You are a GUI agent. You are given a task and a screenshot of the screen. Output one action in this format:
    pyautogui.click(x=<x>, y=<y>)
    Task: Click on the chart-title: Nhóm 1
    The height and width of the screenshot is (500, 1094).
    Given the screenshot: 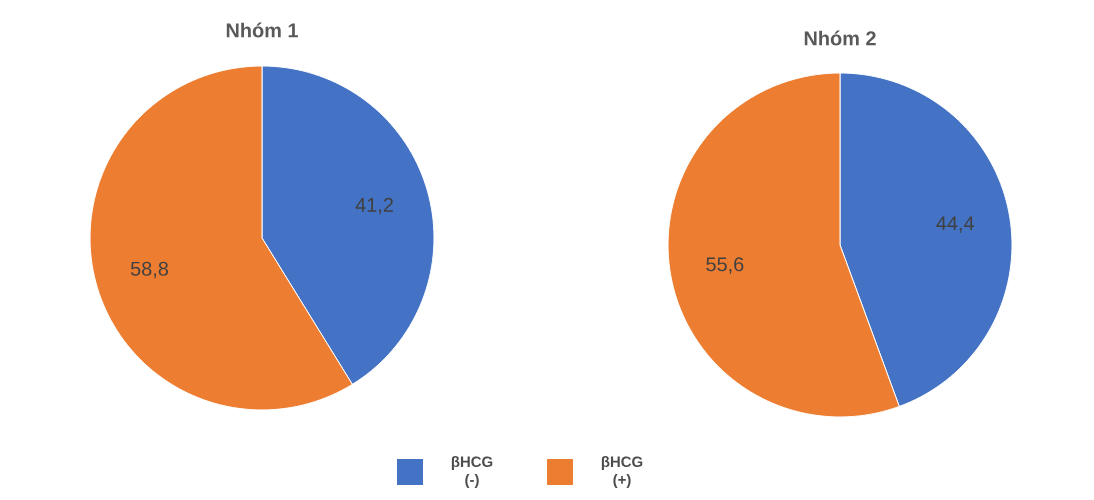 What is the action you would take?
    pyautogui.click(x=262, y=30)
    